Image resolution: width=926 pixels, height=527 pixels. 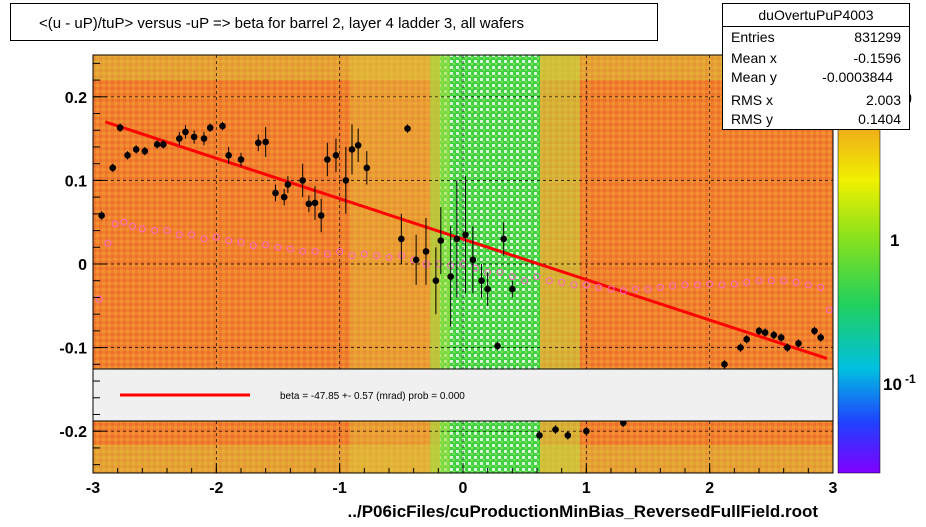 What do you see at coordinates (910, 379) in the screenshot?
I see `color-scale-label-superscript: -1` at bounding box center [910, 379].